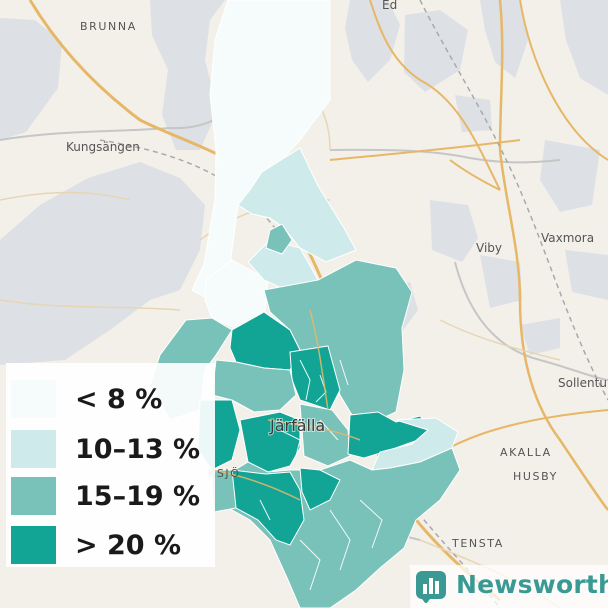  What do you see at coordinates (526, 452) in the screenshot?
I see `place-akalla: AKALLA` at bounding box center [526, 452].